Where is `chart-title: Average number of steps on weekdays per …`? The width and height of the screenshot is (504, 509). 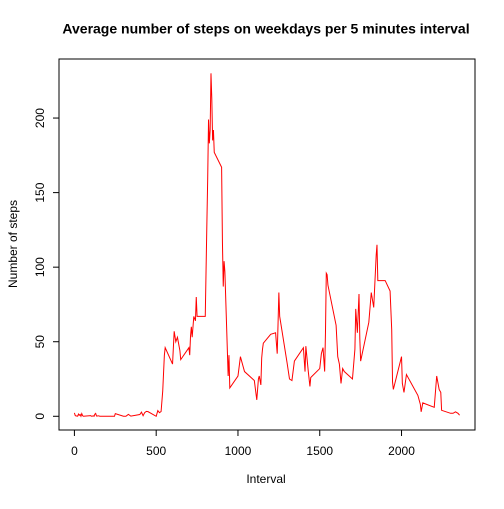
chart-title: Average number of steps on weekdays per … is located at coordinates (265, 29).